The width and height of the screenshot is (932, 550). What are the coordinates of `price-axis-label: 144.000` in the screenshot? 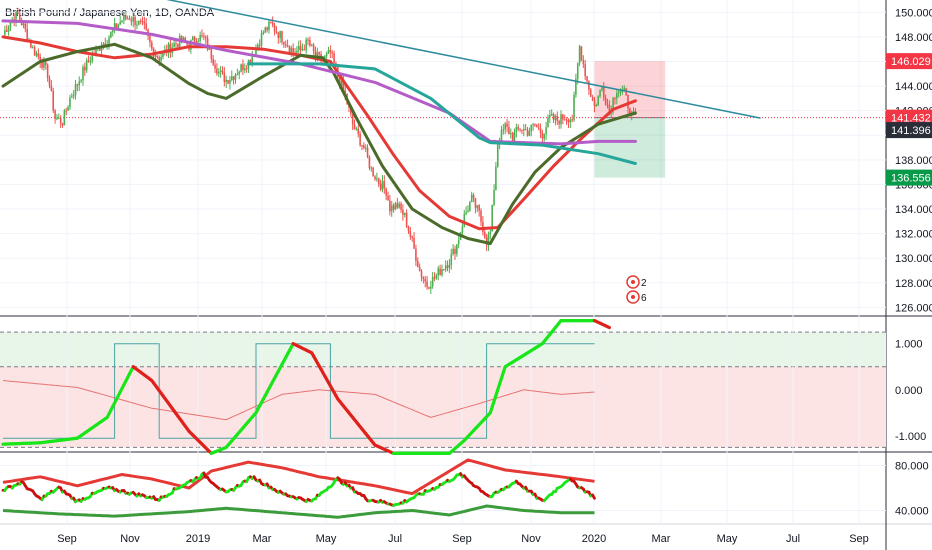 It's located at (913, 87).